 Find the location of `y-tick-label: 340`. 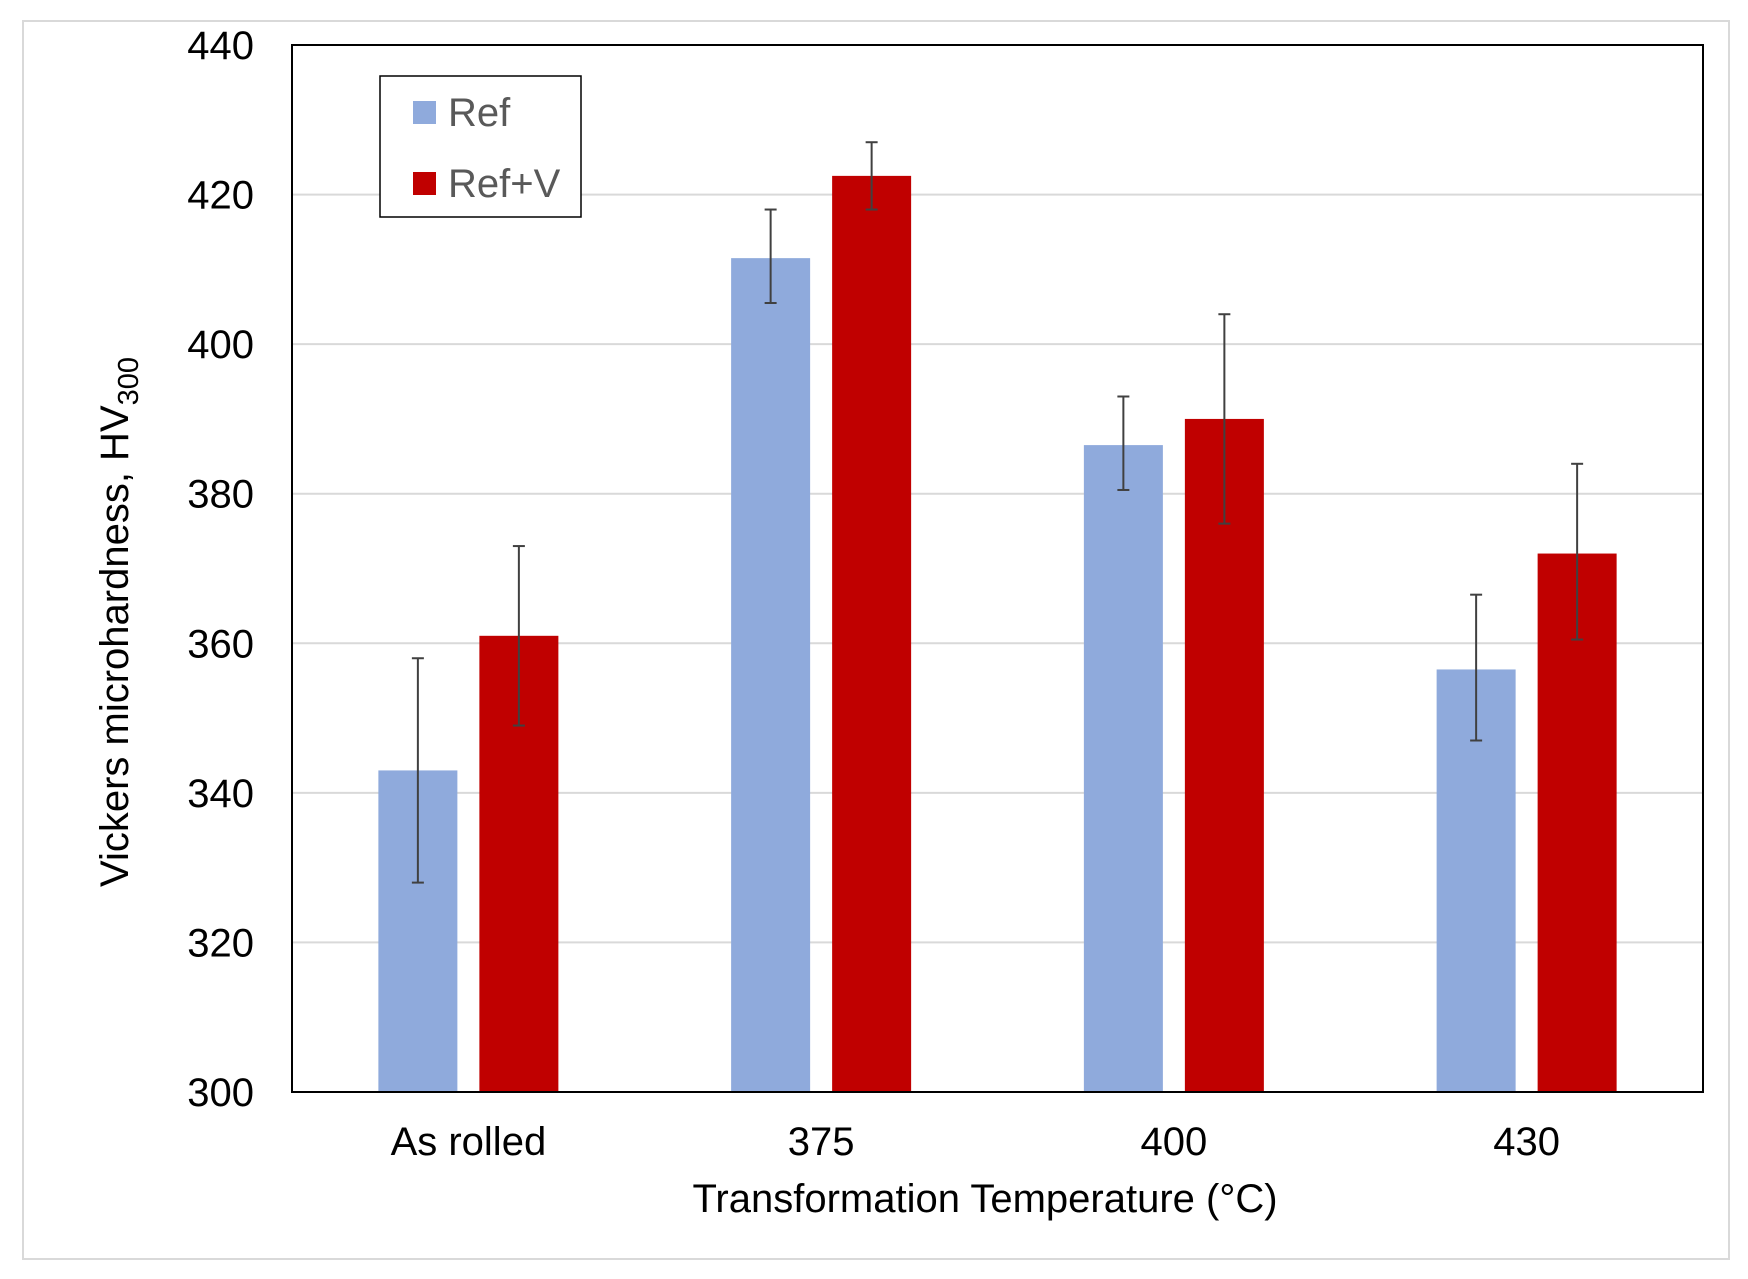

y-tick-label: 340 is located at coordinates (220, 794).